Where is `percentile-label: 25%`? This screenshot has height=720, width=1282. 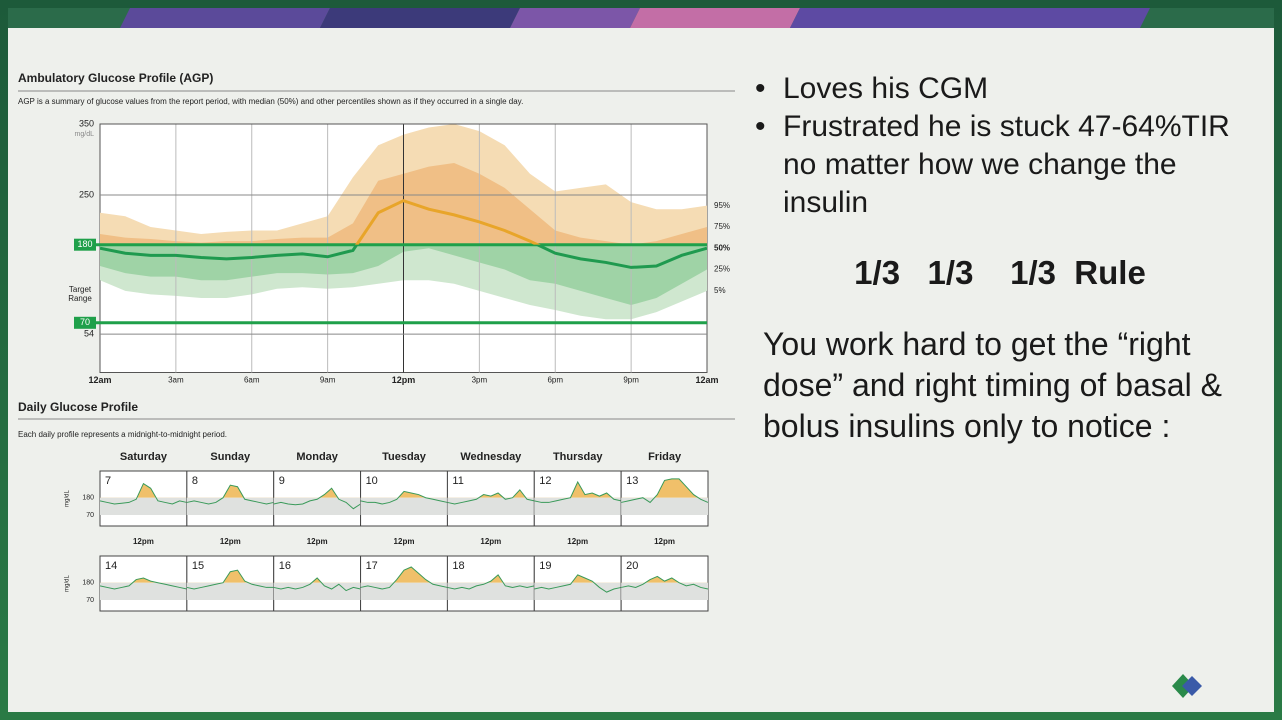 percentile-label: 25% is located at coordinates (722, 269).